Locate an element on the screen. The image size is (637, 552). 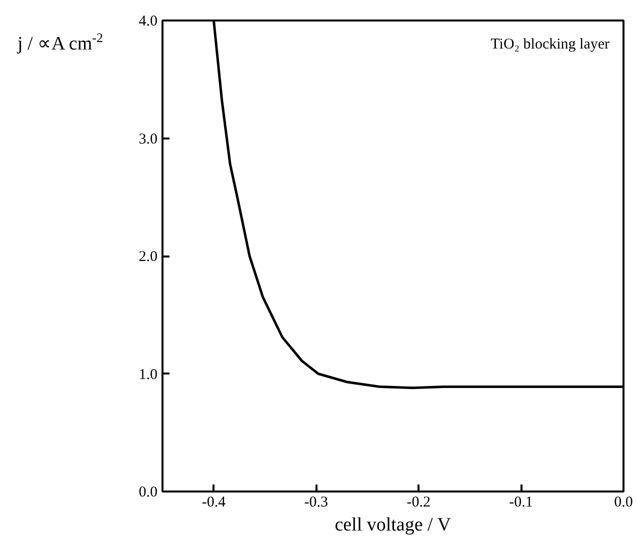
annotation: TiO₂ blocking layer is located at coordinates (550, 44).